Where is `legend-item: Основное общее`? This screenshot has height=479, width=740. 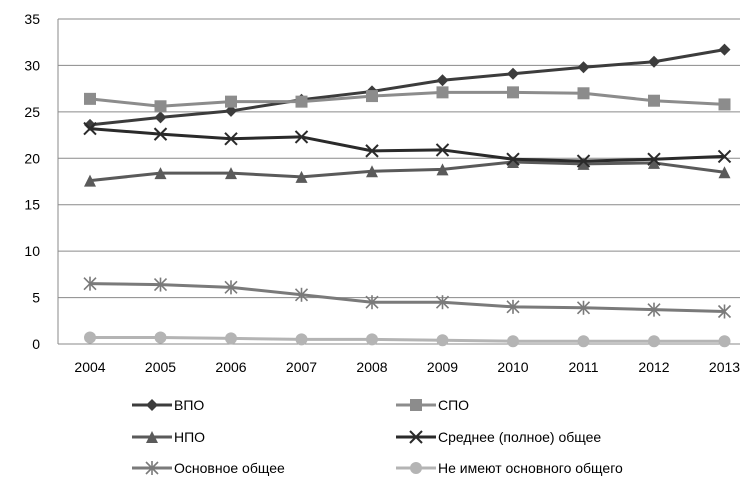
legend-item: Основное общее is located at coordinates (208, 468).